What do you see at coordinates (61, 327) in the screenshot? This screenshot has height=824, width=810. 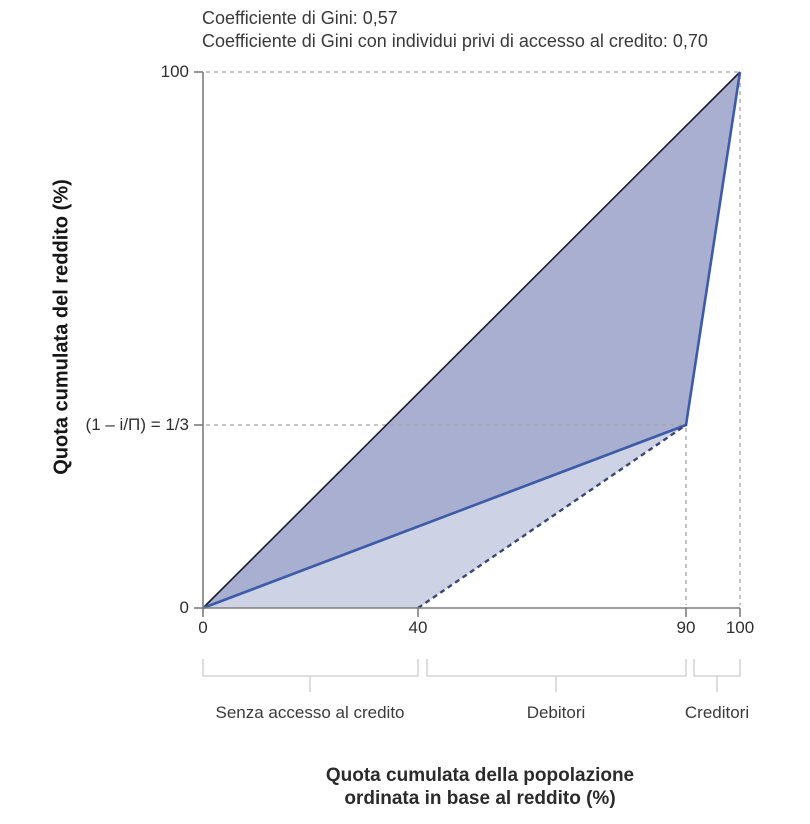 I see `y-axis-title: Quota cumulata del reddito (%)` at bounding box center [61, 327].